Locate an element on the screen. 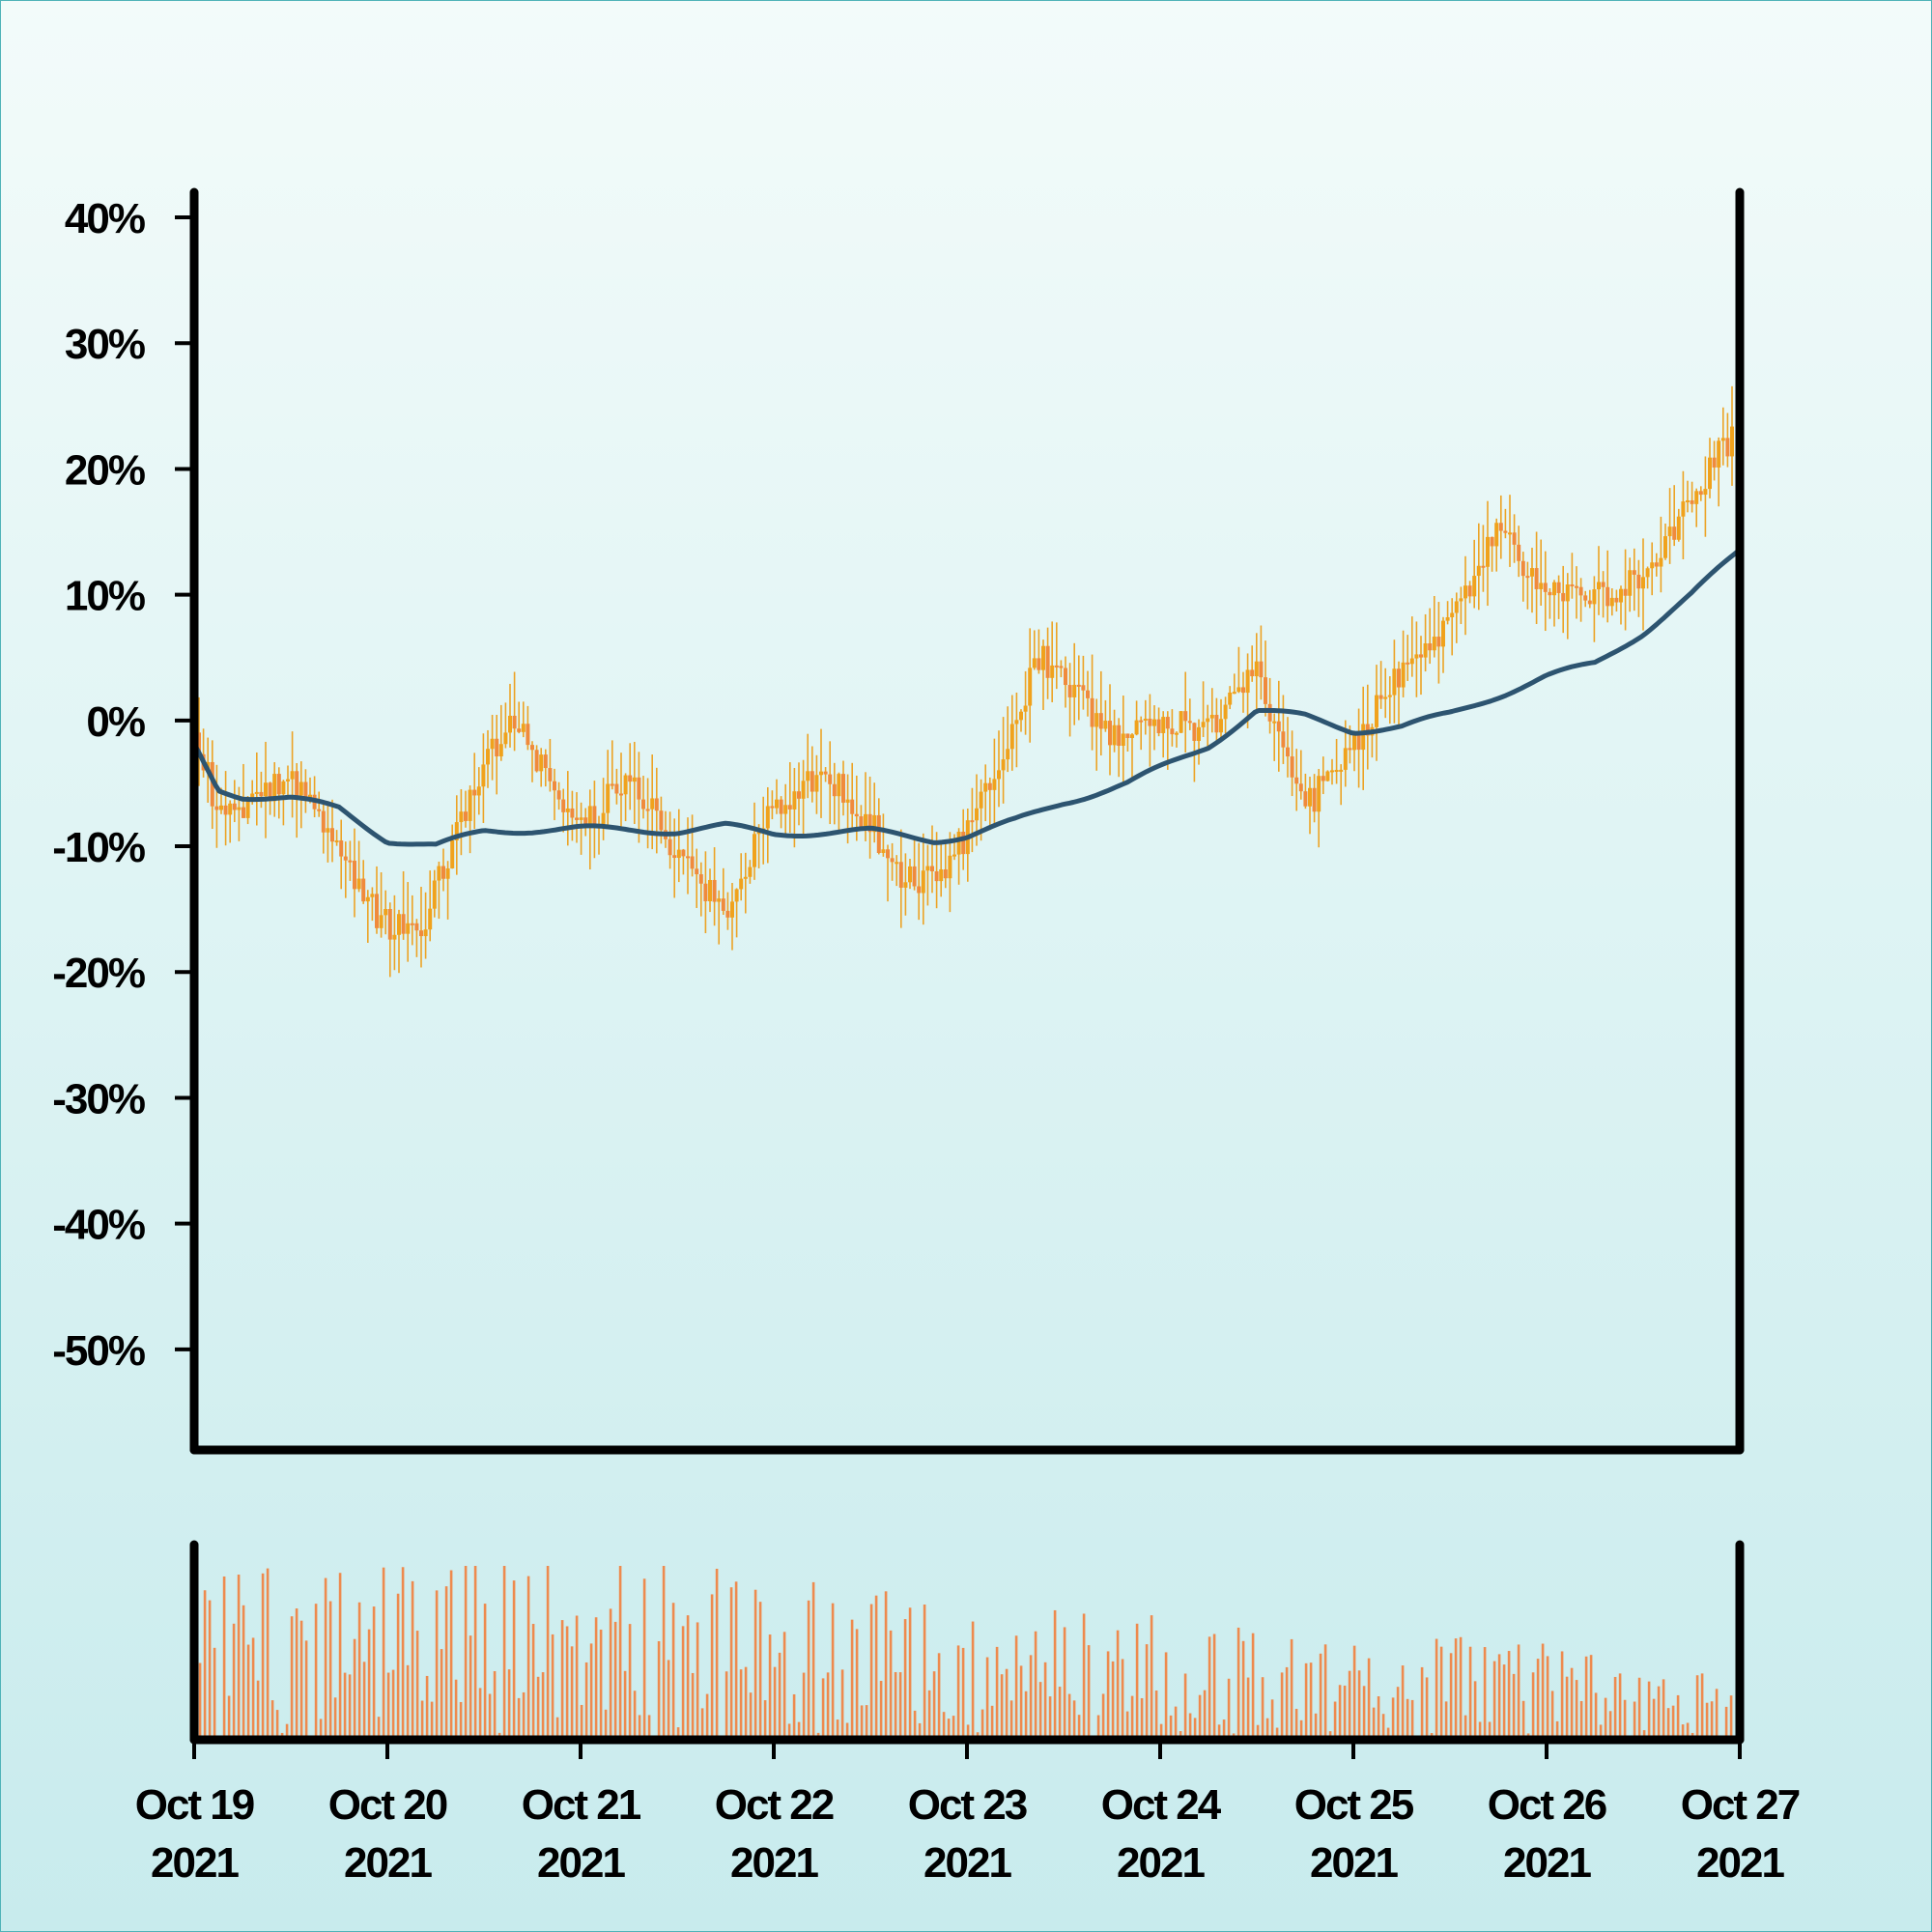 Image resolution: width=1932 pixels, height=1932 pixels. y-axis-ticks: 40% 30% 20% 10% 0% -10% -20% -30% -40% -50% is located at coordinates (123, 785).